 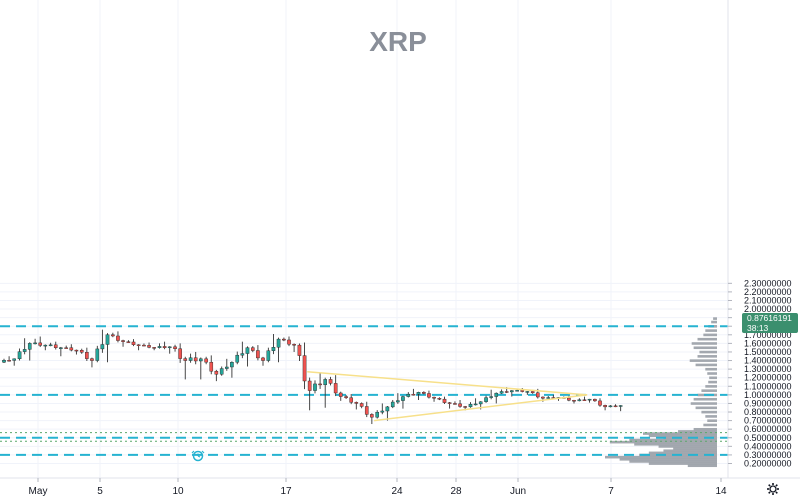 What do you see at coordinates (768, 438) in the screenshot?
I see `y-tick-label: 0.50000000` at bounding box center [768, 438].